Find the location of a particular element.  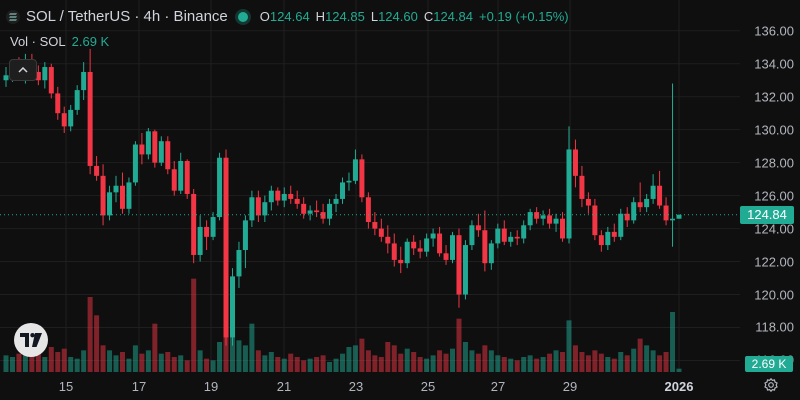

chart-settings-button is located at coordinates (771, 385).